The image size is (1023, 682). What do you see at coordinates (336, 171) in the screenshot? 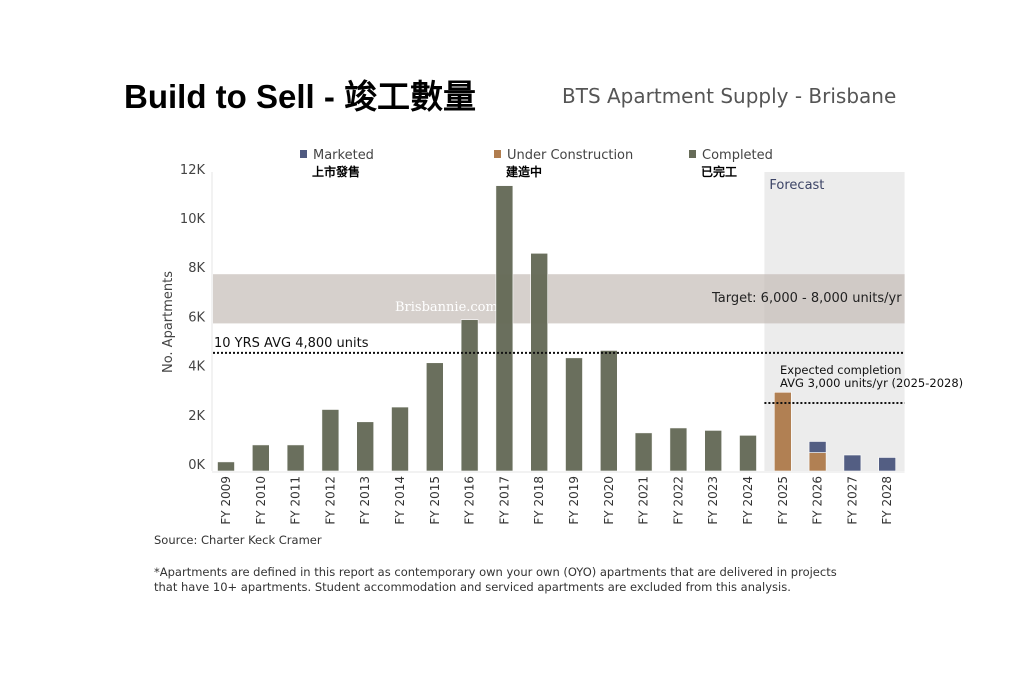
I see `legend-label-zh: 上市發售` at bounding box center [336, 171].